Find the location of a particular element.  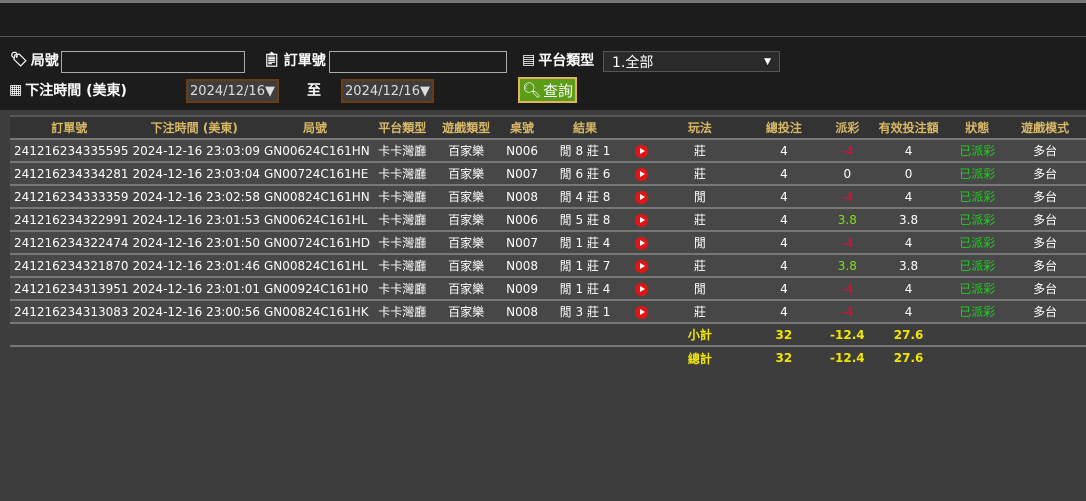

column-header: 局號 is located at coordinates (314, 127).